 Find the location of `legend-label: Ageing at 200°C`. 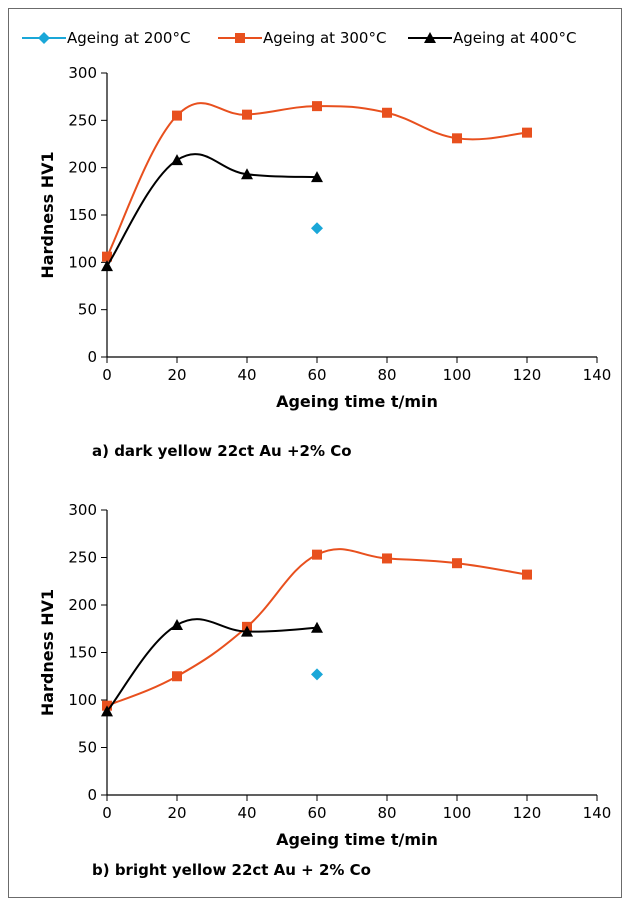

legend-label: Ageing at 200°C is located at coordinates (128, 38).